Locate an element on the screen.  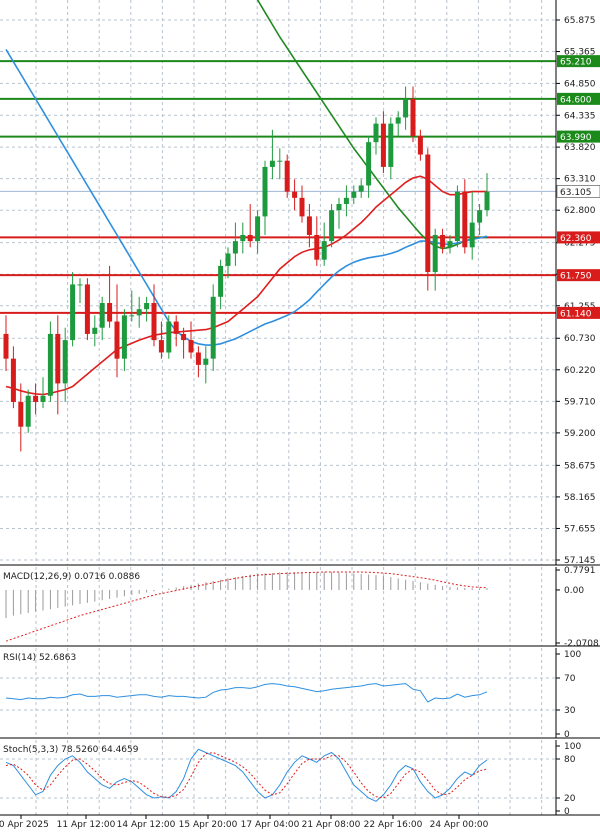
x-tick-label: 24 Apr 00:00 is located at coordinates (459, 825).